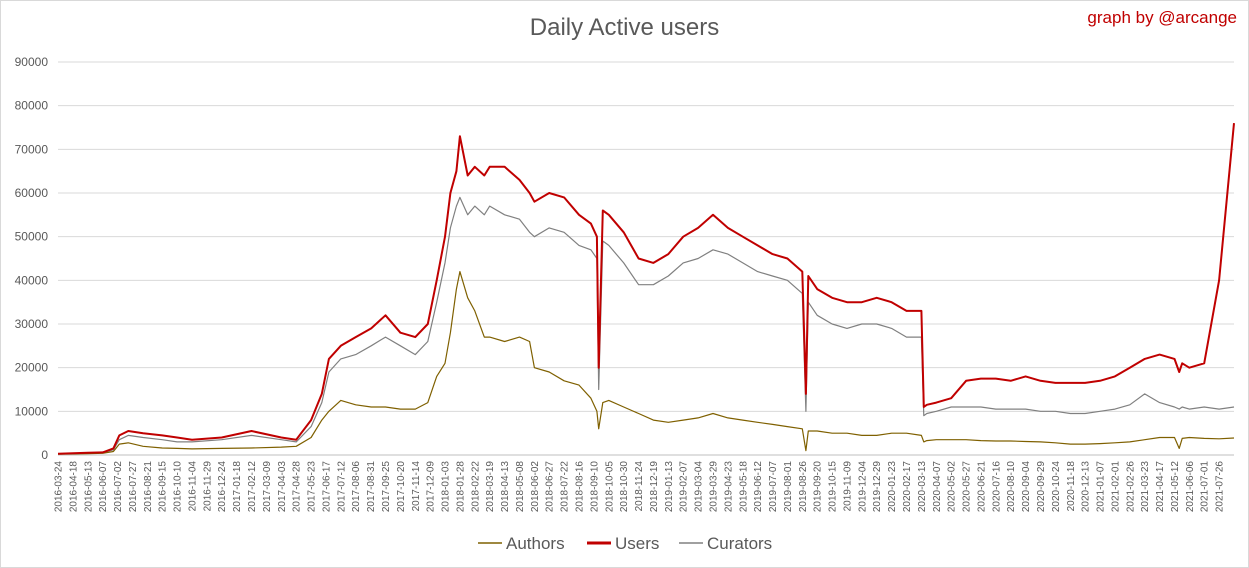 Image resolution: width=1249 pixels, height=568 pixels. I want to click on legend: Authors Users Curators, so click(625, 543).